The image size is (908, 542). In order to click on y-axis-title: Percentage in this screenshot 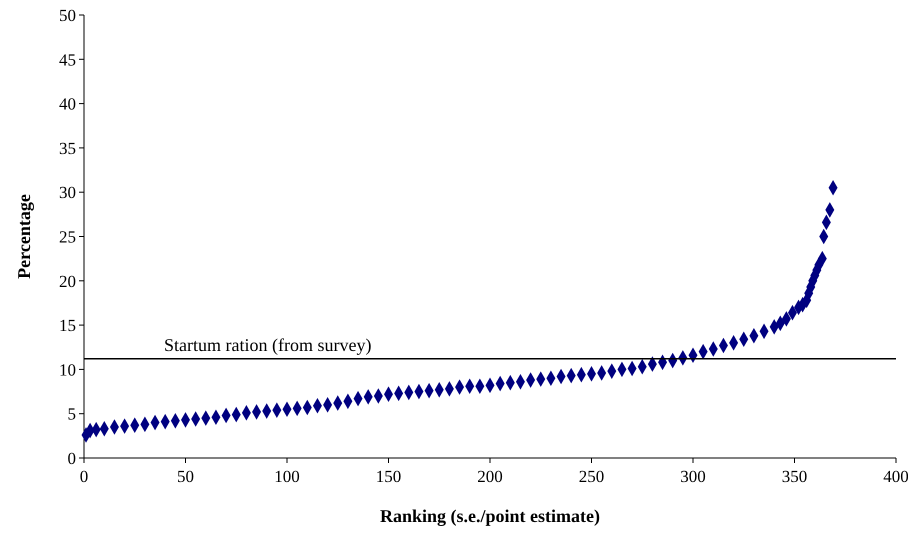, I will do `click(24, 236)`.